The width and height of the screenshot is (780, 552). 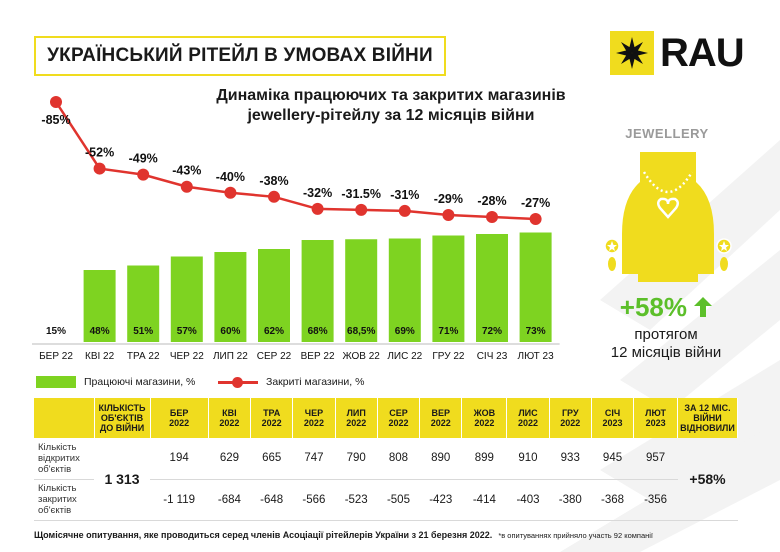 What do you see at coordinates (492, 356) in the screenshot?
I see `x-tick-label: СІЧ 23` at bounding box center [492, 356].